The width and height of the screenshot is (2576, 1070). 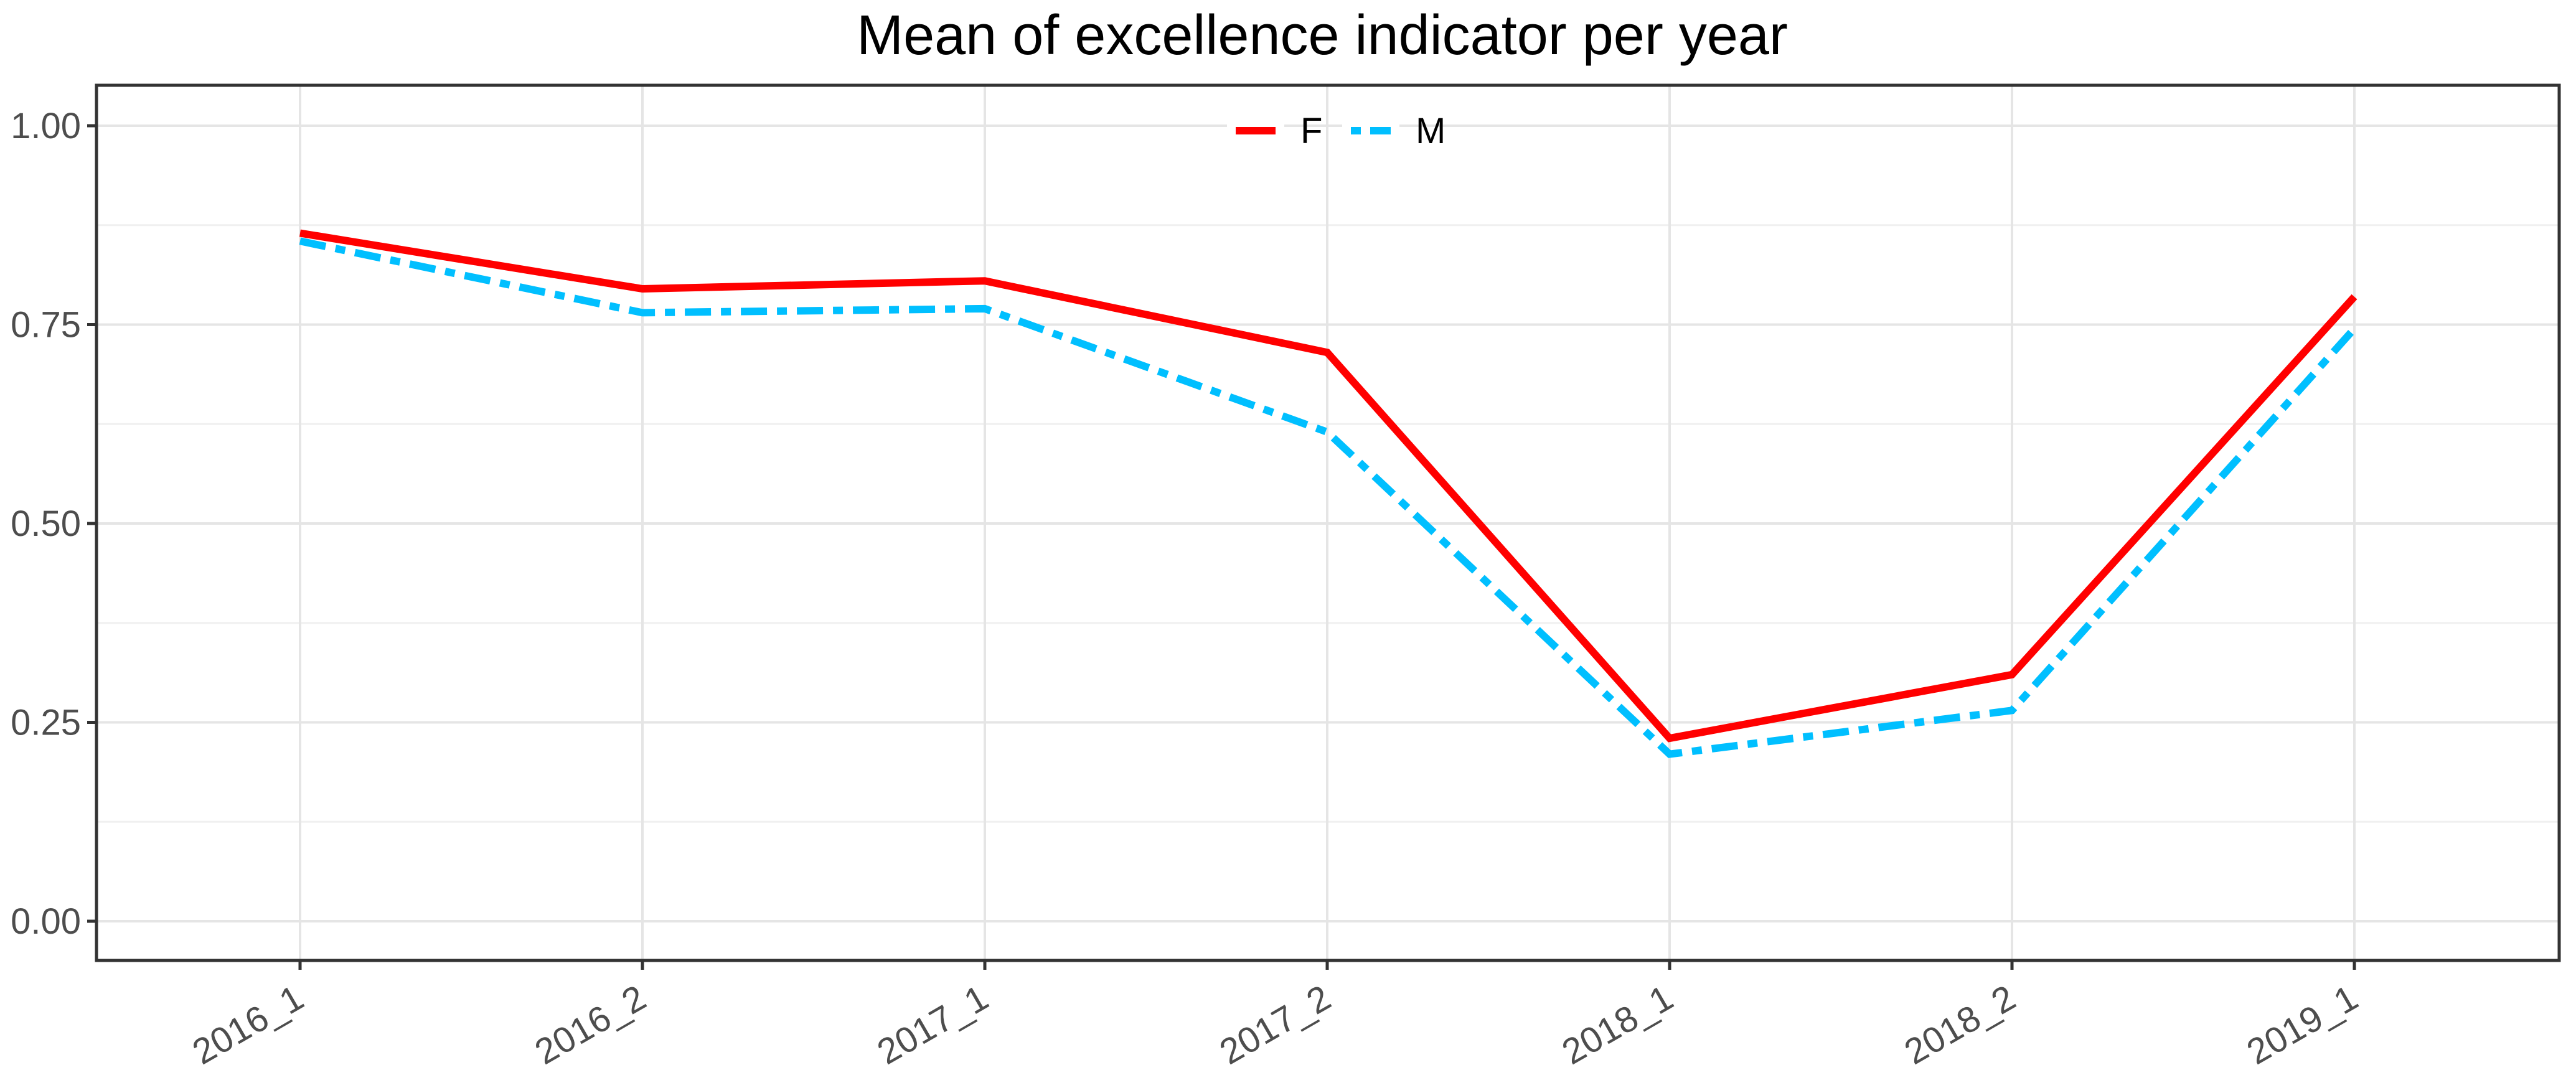 I want to click on legend-item-F: F, so click(x=1274, y=131).